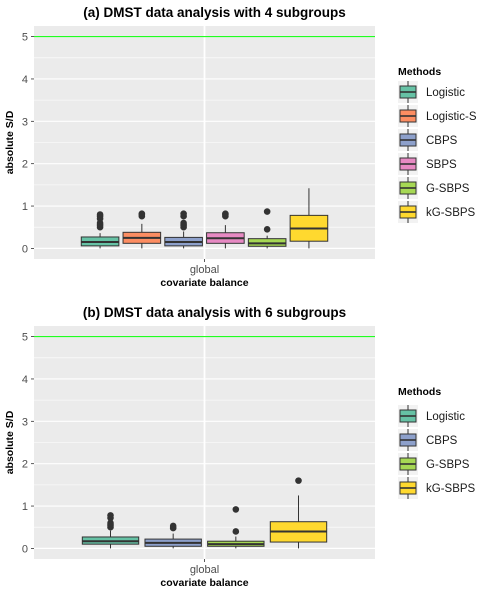 The height and width of the screenshot is (600, 500). Describe the element at coordinates (214, 312) in the screenshot. I see `chart-title: (b) DMST data analysis with 6 subgroups` at that location.